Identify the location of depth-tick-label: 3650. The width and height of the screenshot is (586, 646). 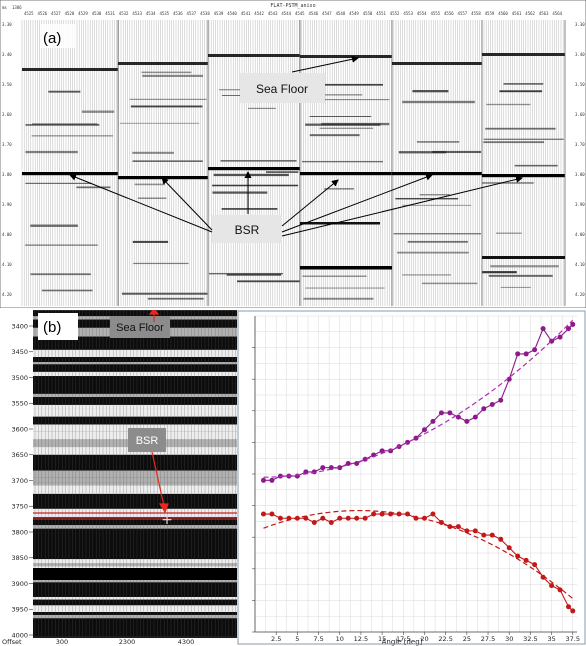
(19, 455).